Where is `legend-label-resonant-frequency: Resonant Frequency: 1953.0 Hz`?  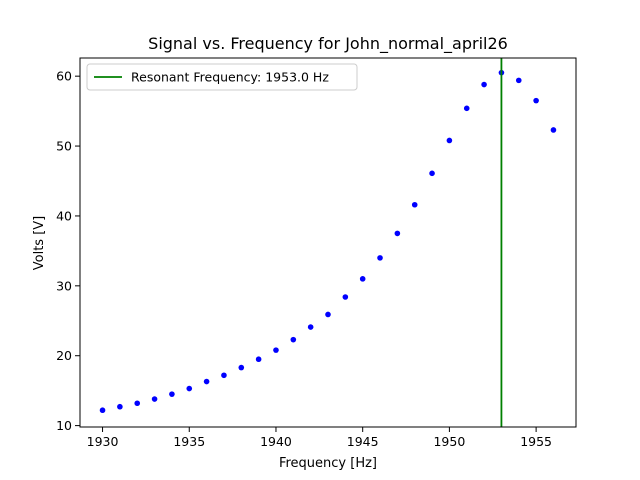
legend-label-resonant-frequency: Resonant Frequency: 1953.0 Hz is located at coordinates (230, 77).